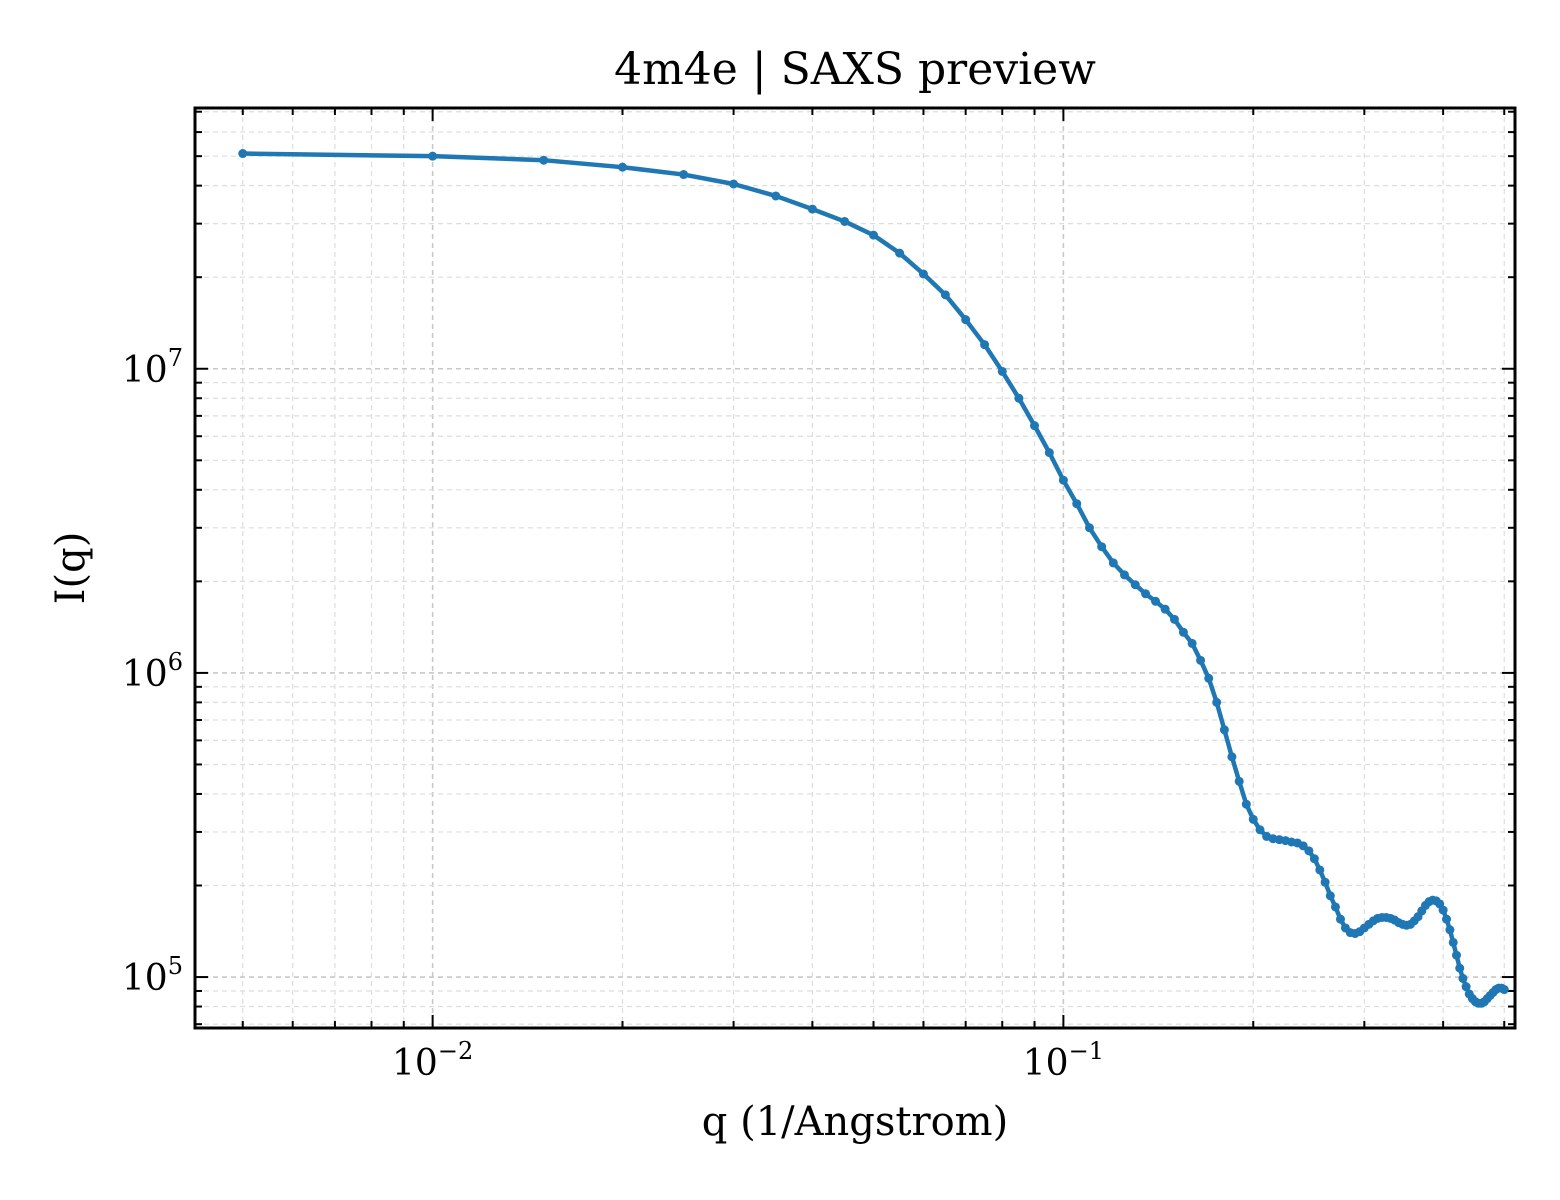 This screenshot has width=1560, height=1200. I want to click on x-axis-label: q (1/Angstrom), so click(855, 1122).